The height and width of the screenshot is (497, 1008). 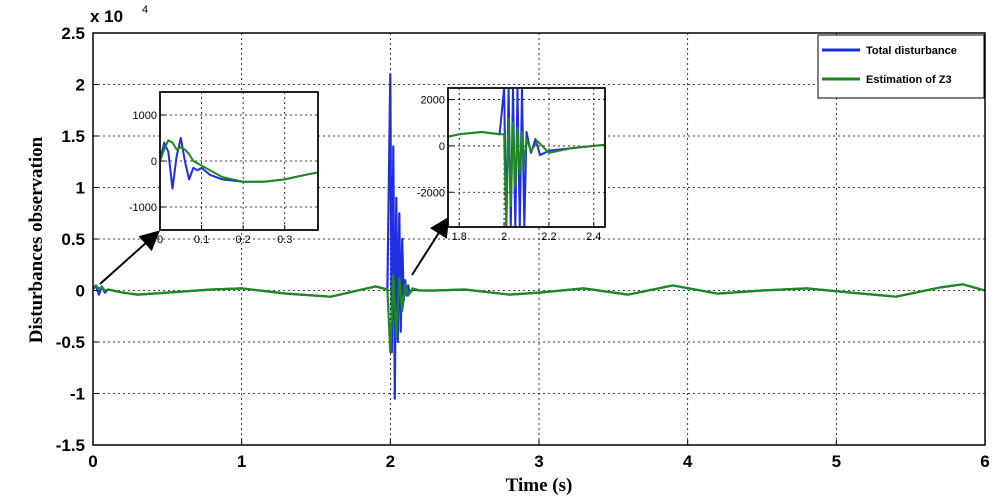 What do you see at coordinates (504, 237) in the screenshot?
I see `inset-2-x-tick-label: 2` at bounding box center [504, 237].